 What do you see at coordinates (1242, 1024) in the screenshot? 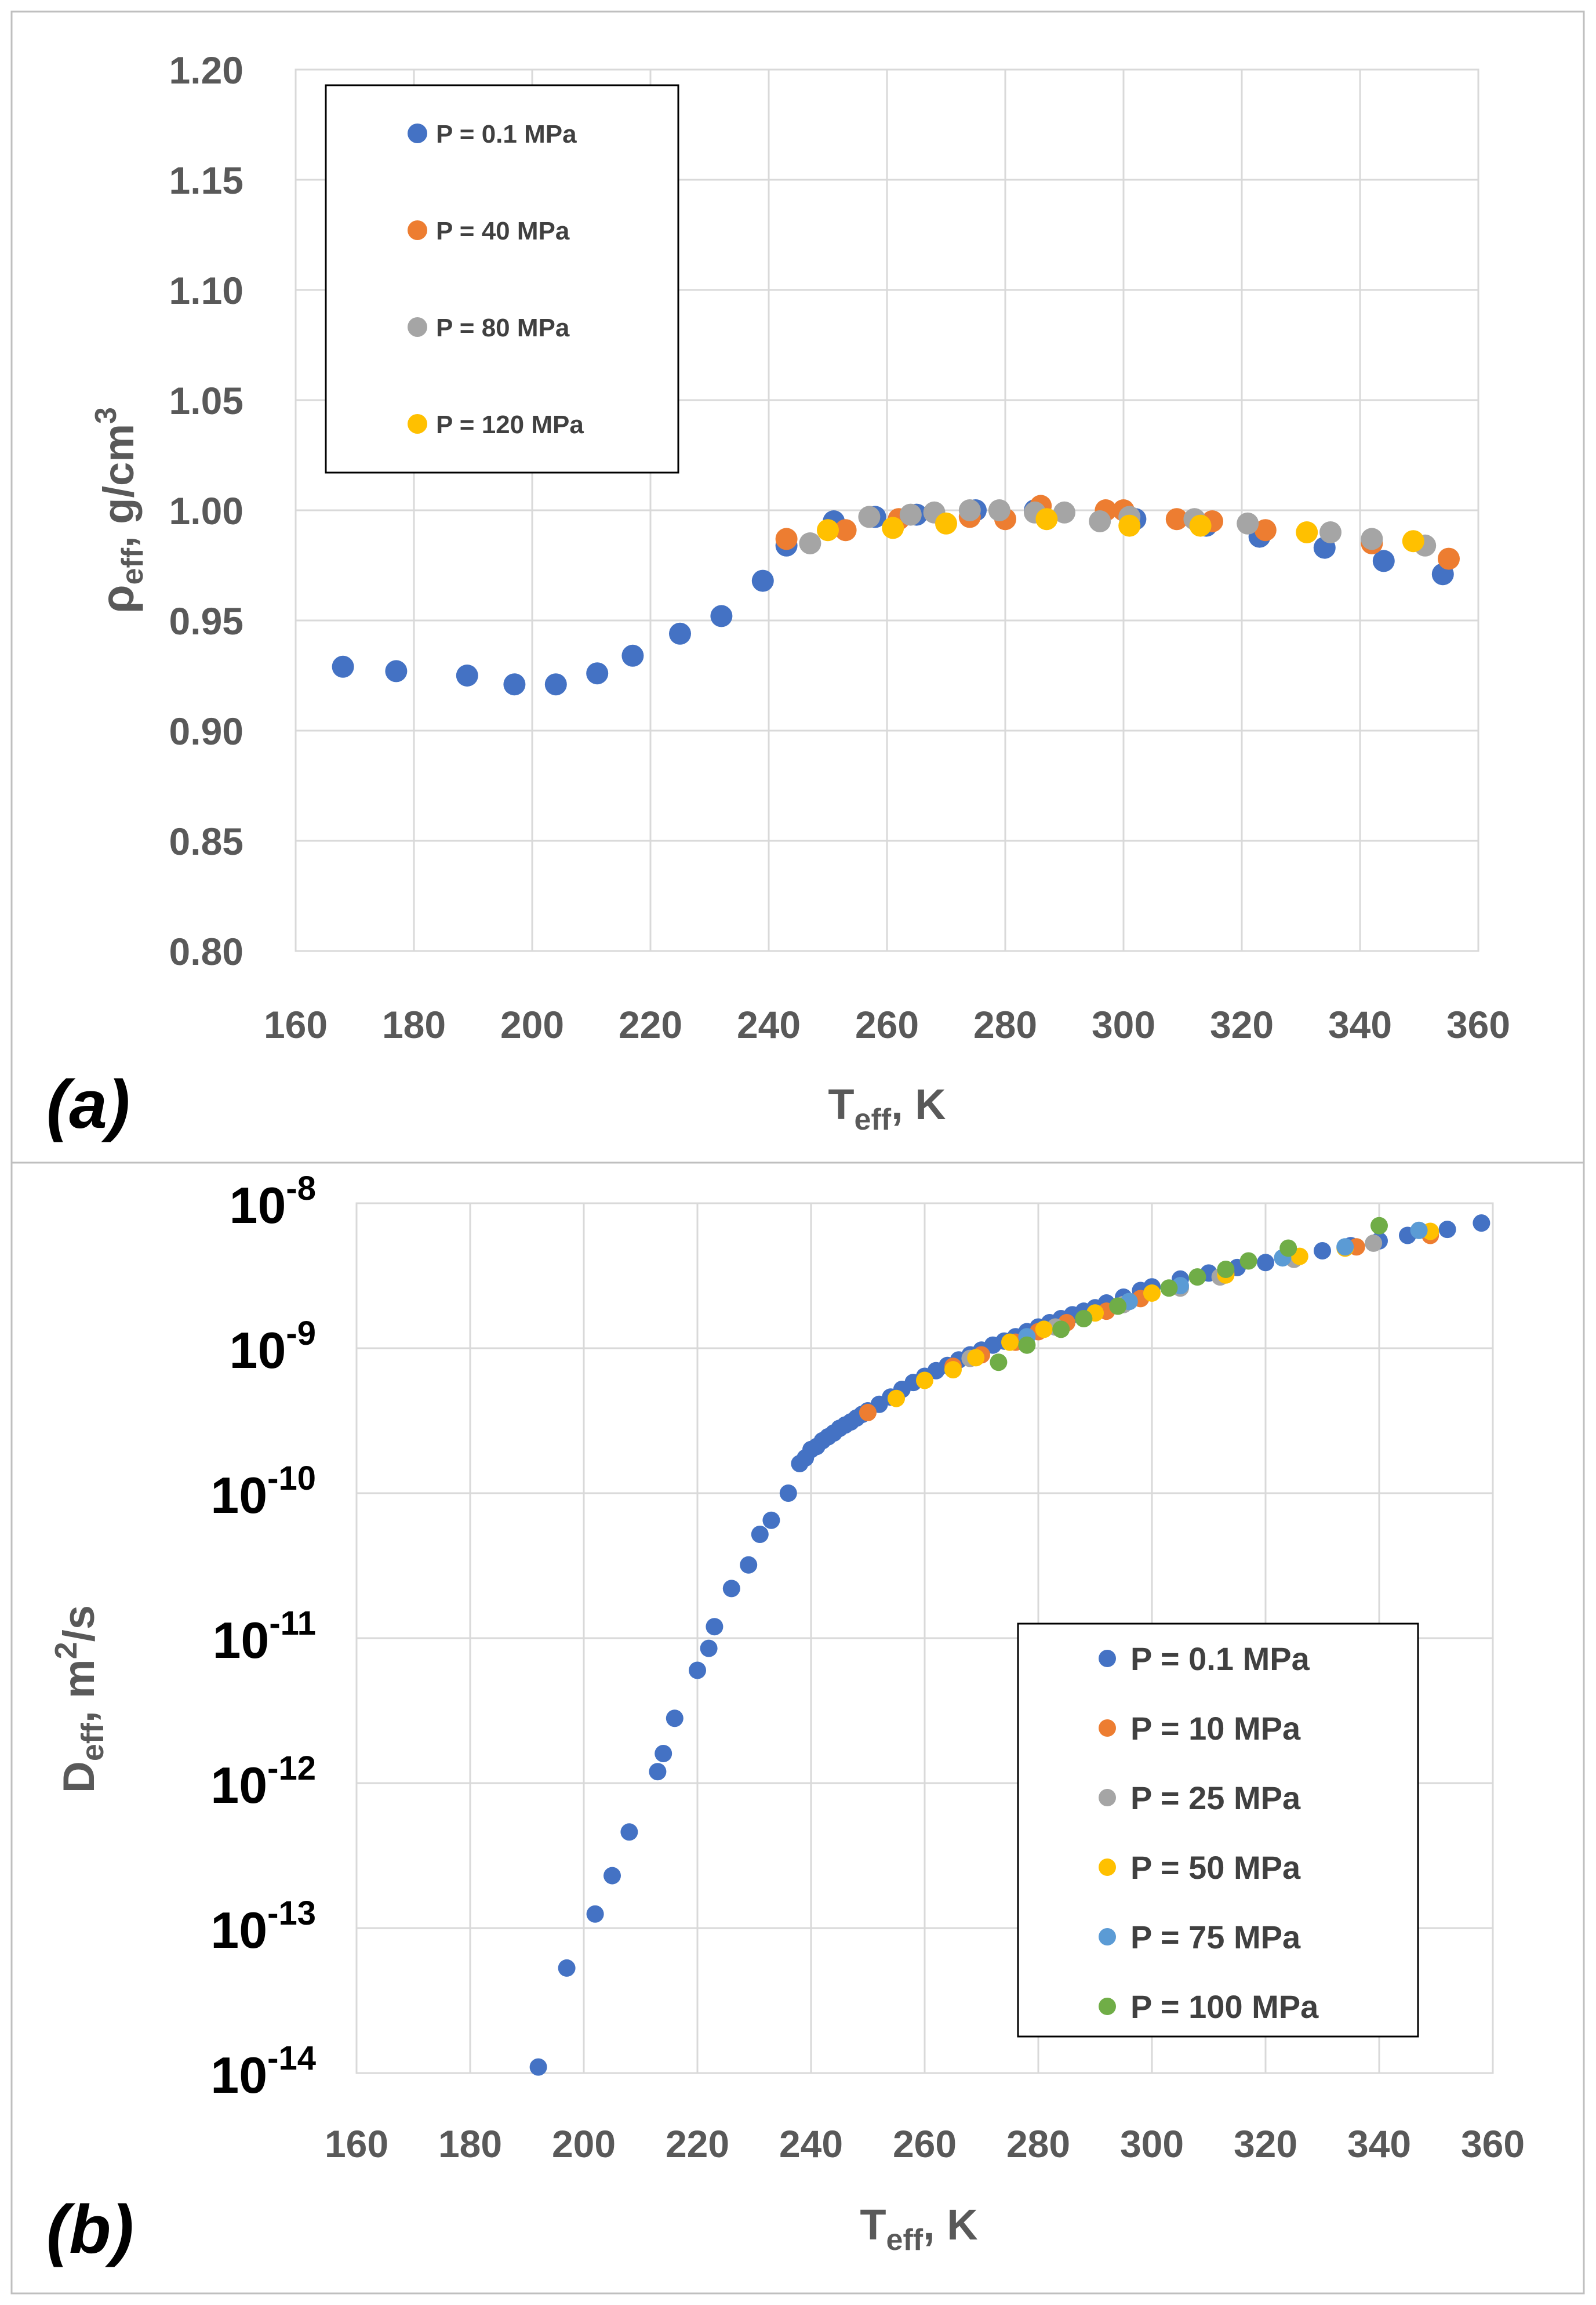
I see `panel-a-x-tick: 320` at bounding box center [1242, 1024].